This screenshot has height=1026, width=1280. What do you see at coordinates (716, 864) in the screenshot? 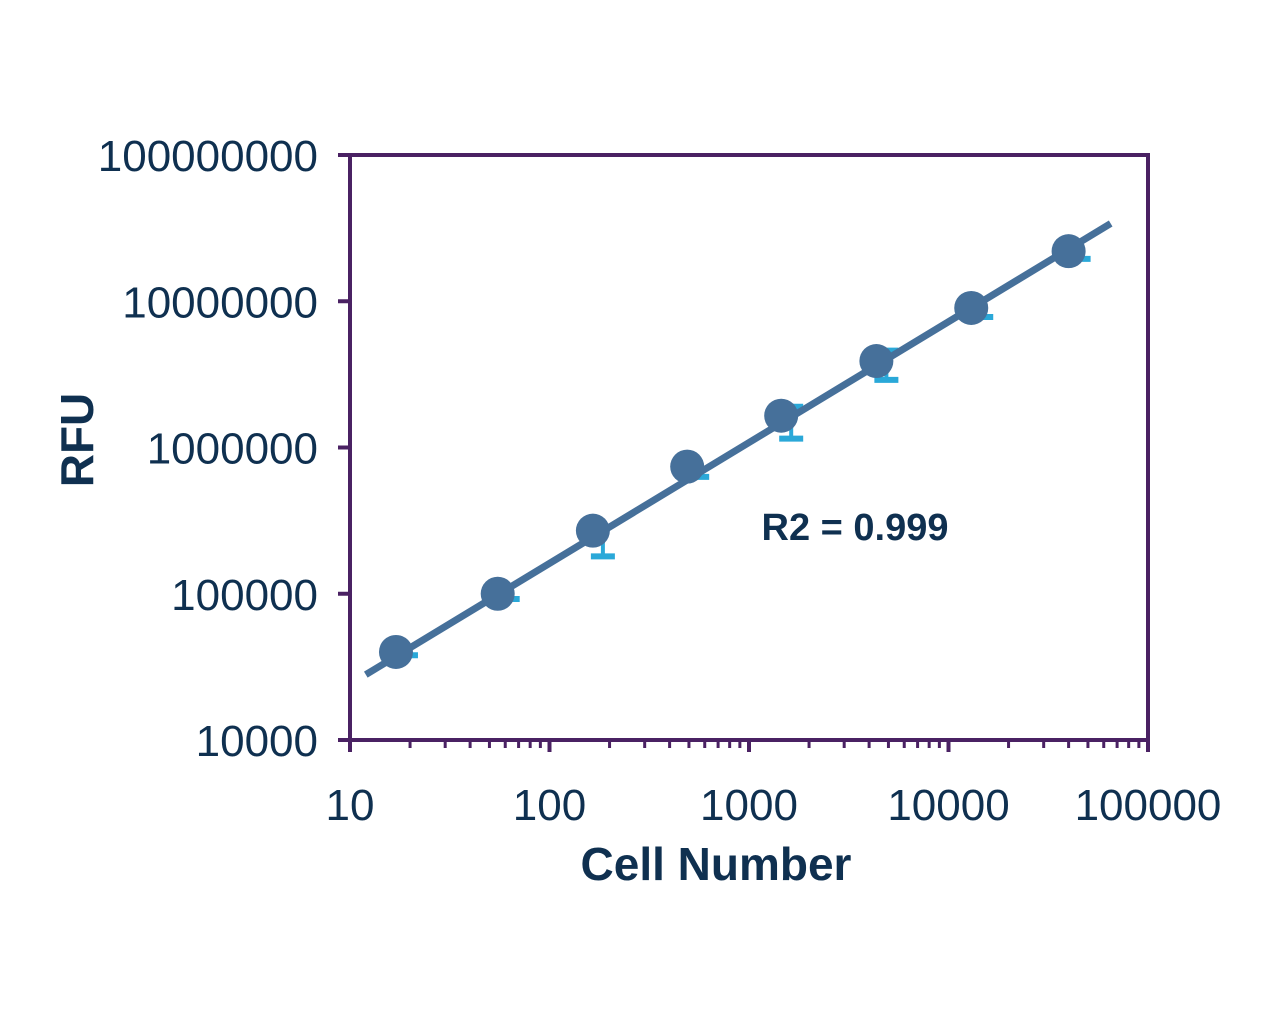
I see `x-axis-title: Cell Number` at bounding box center [716, 864].